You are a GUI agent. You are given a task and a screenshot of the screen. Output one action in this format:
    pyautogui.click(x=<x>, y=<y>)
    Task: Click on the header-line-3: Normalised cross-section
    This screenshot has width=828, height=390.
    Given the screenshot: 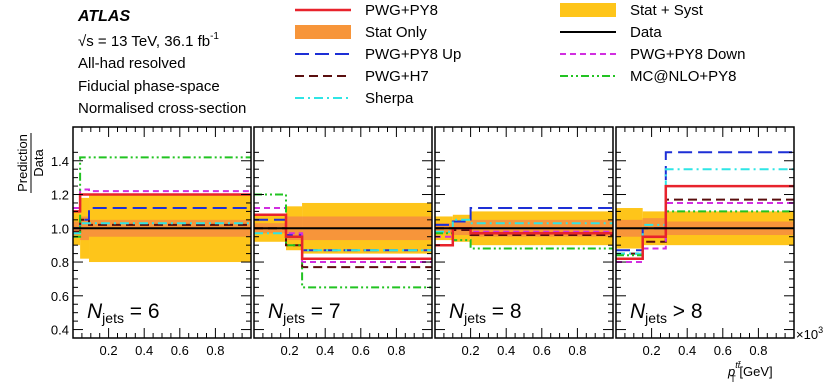 What is the action you would take?
    pyautogui.click(x=162, y=108)
    